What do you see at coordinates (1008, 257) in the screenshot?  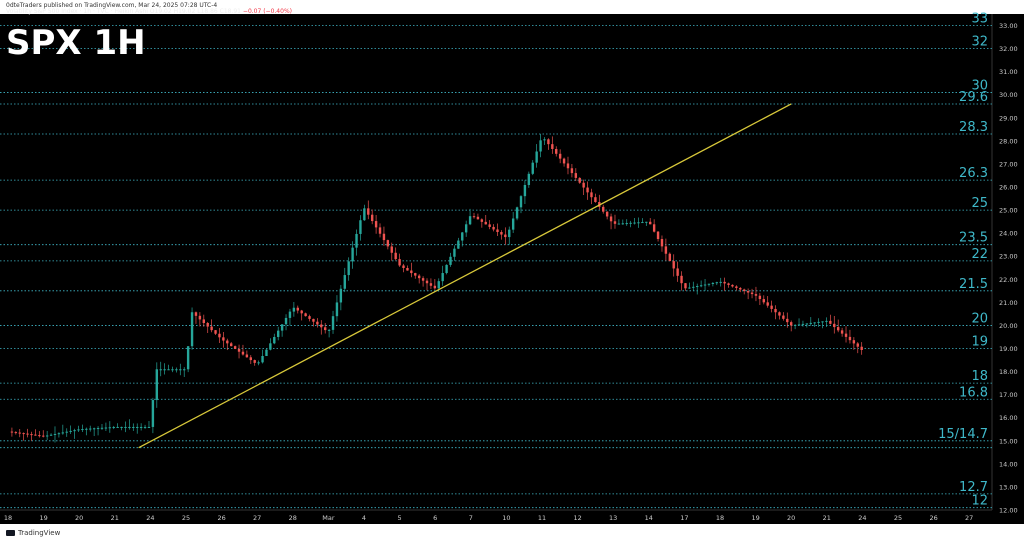 I see `y-tick-label: 23.00` at bounding box center [1008, 257].